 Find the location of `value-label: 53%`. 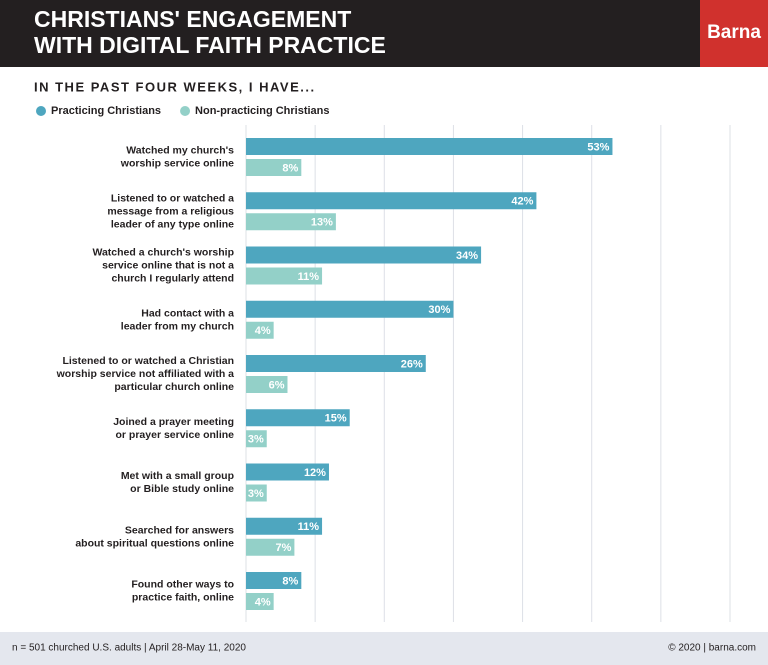

value-label: 53% is located at coordinates (598, 147).